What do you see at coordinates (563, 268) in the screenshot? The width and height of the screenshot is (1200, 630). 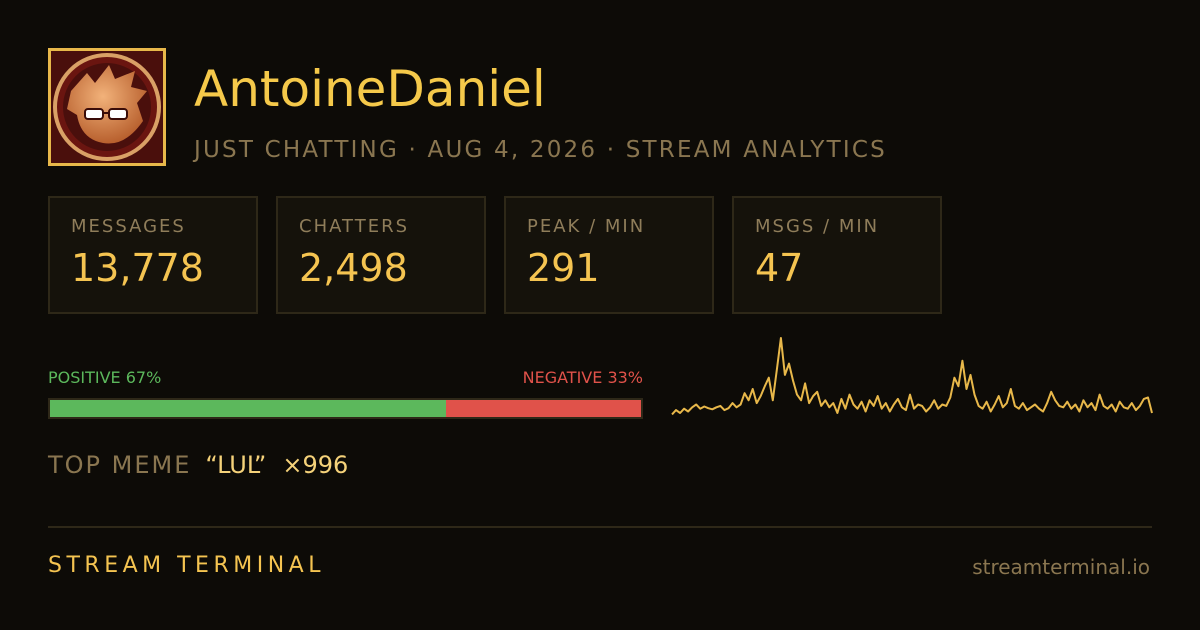 I see `stat-value: 291` at bounding box center [563, 268].